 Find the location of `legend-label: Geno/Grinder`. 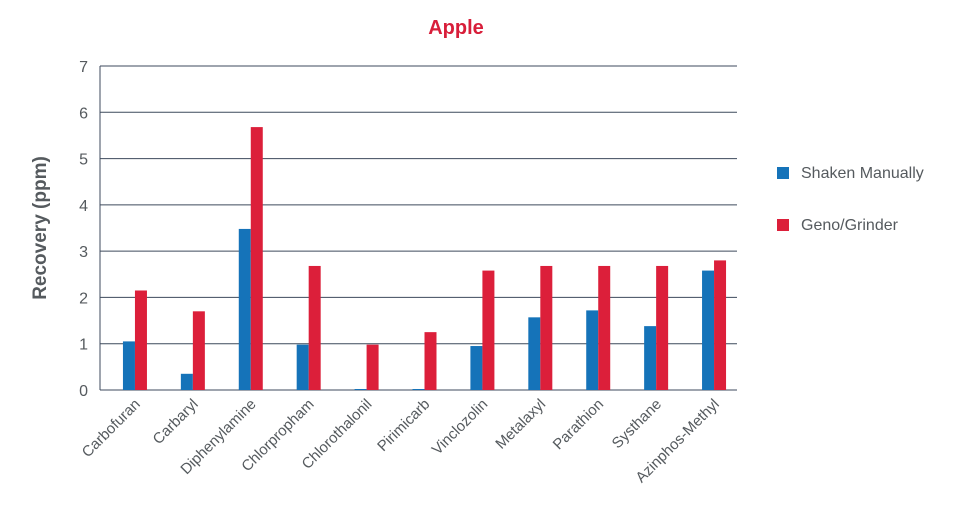

legend-label: Geno/Grinder is located at coordinates (850, 225).